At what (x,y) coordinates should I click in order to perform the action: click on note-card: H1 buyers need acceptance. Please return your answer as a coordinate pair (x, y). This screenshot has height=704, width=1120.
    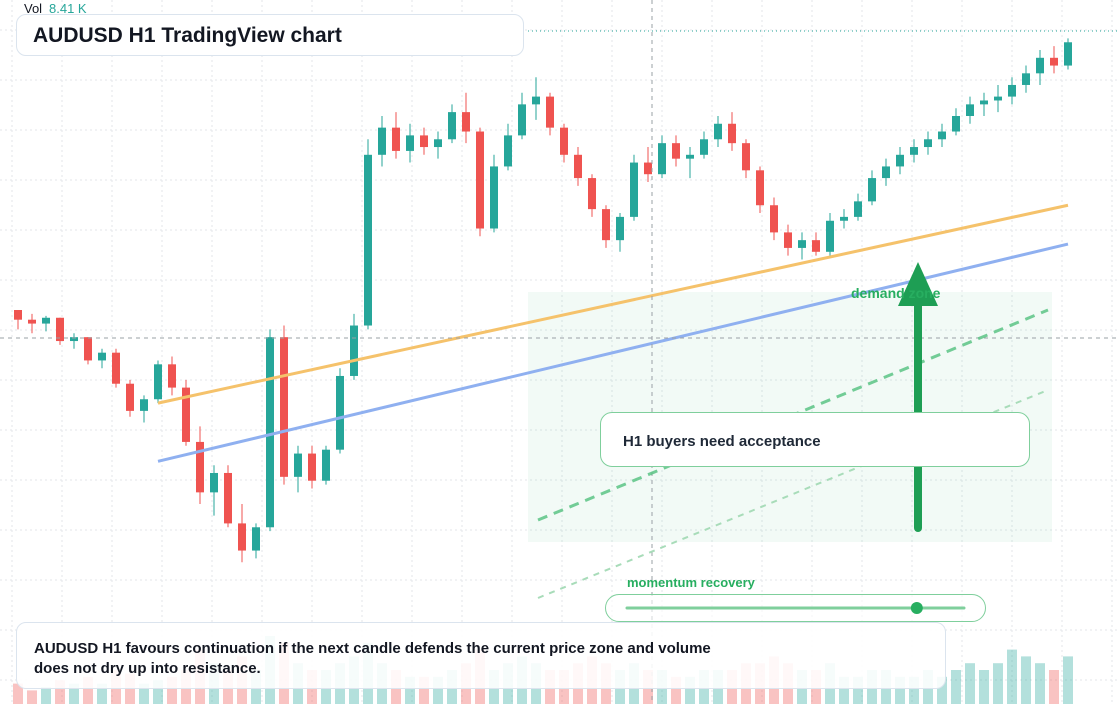
    Looking at the image, I should click on (815, 439).